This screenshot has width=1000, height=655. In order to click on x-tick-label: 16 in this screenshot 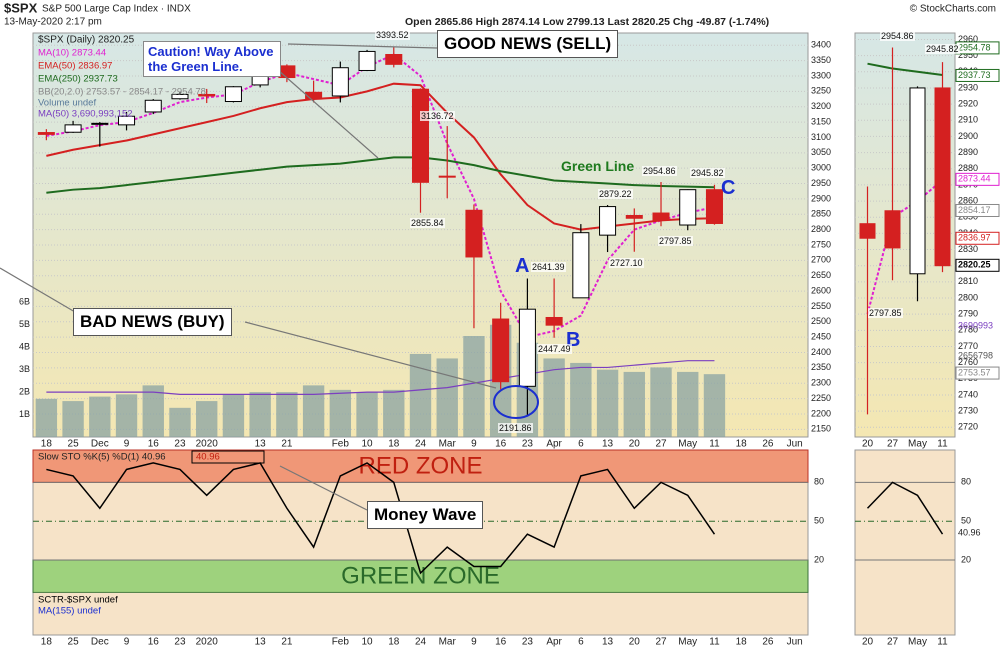, I will do `click(501, 642)`.